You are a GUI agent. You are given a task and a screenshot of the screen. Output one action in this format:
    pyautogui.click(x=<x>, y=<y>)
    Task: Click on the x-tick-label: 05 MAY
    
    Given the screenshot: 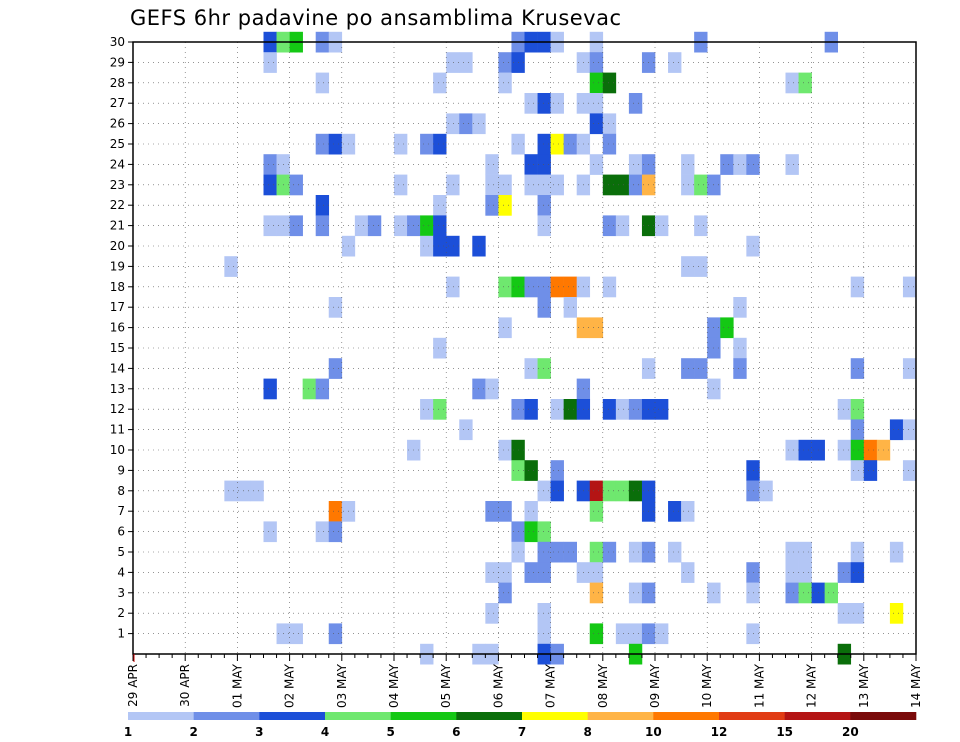 What is the action you would take?
    pyautogui.click(x=446, y=685)
    